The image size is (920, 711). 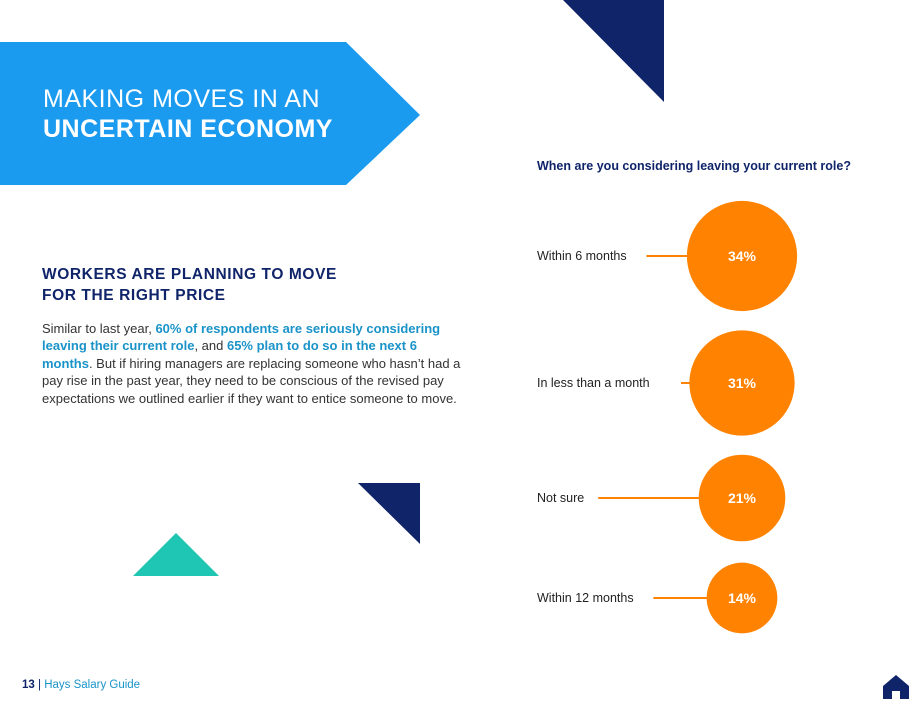 I want to click on section-heading-line2: FOR THE RIGHT PRICE, so click(x=134, y=295).